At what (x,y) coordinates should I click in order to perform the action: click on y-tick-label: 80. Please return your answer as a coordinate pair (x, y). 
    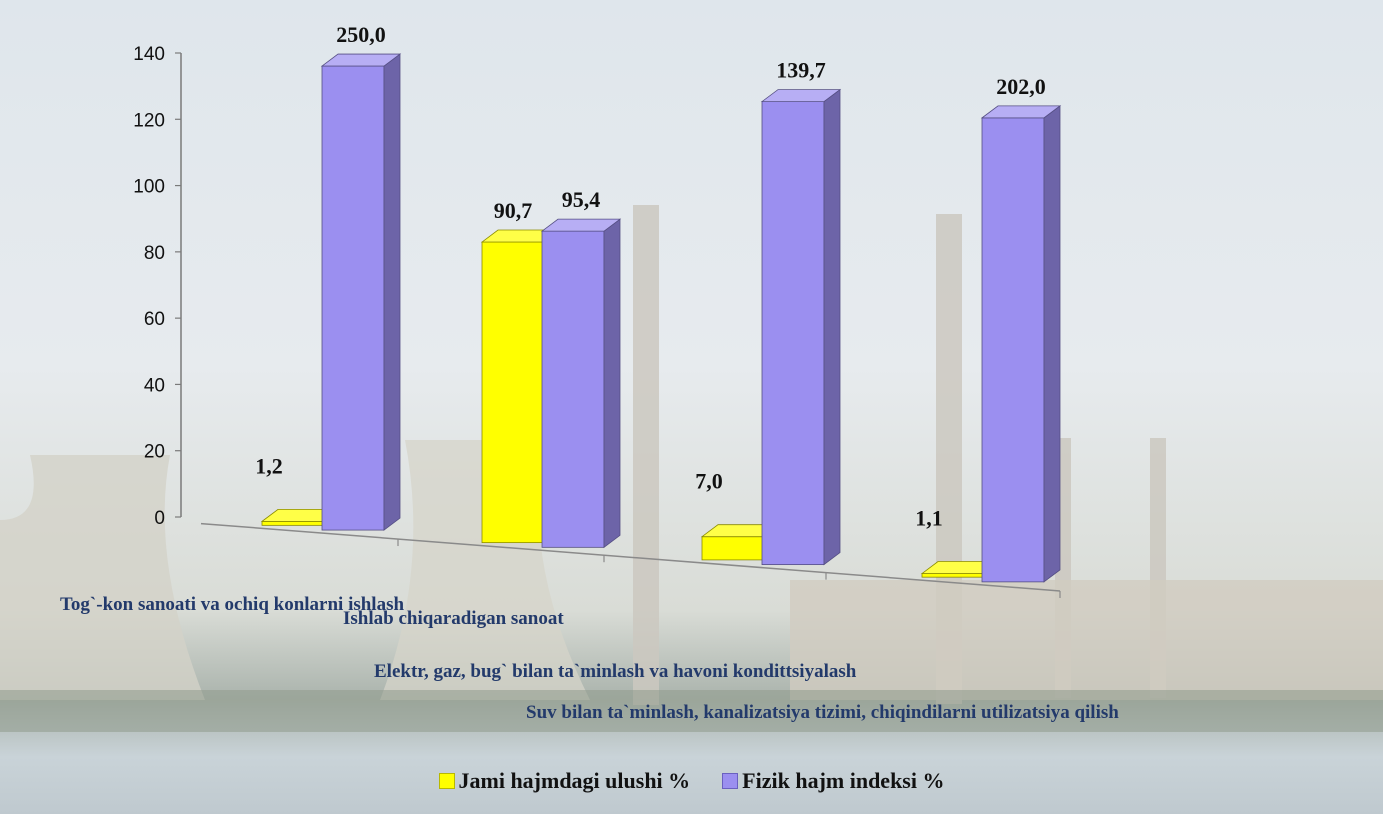
    Looking at the image, I should click on (154, 253).